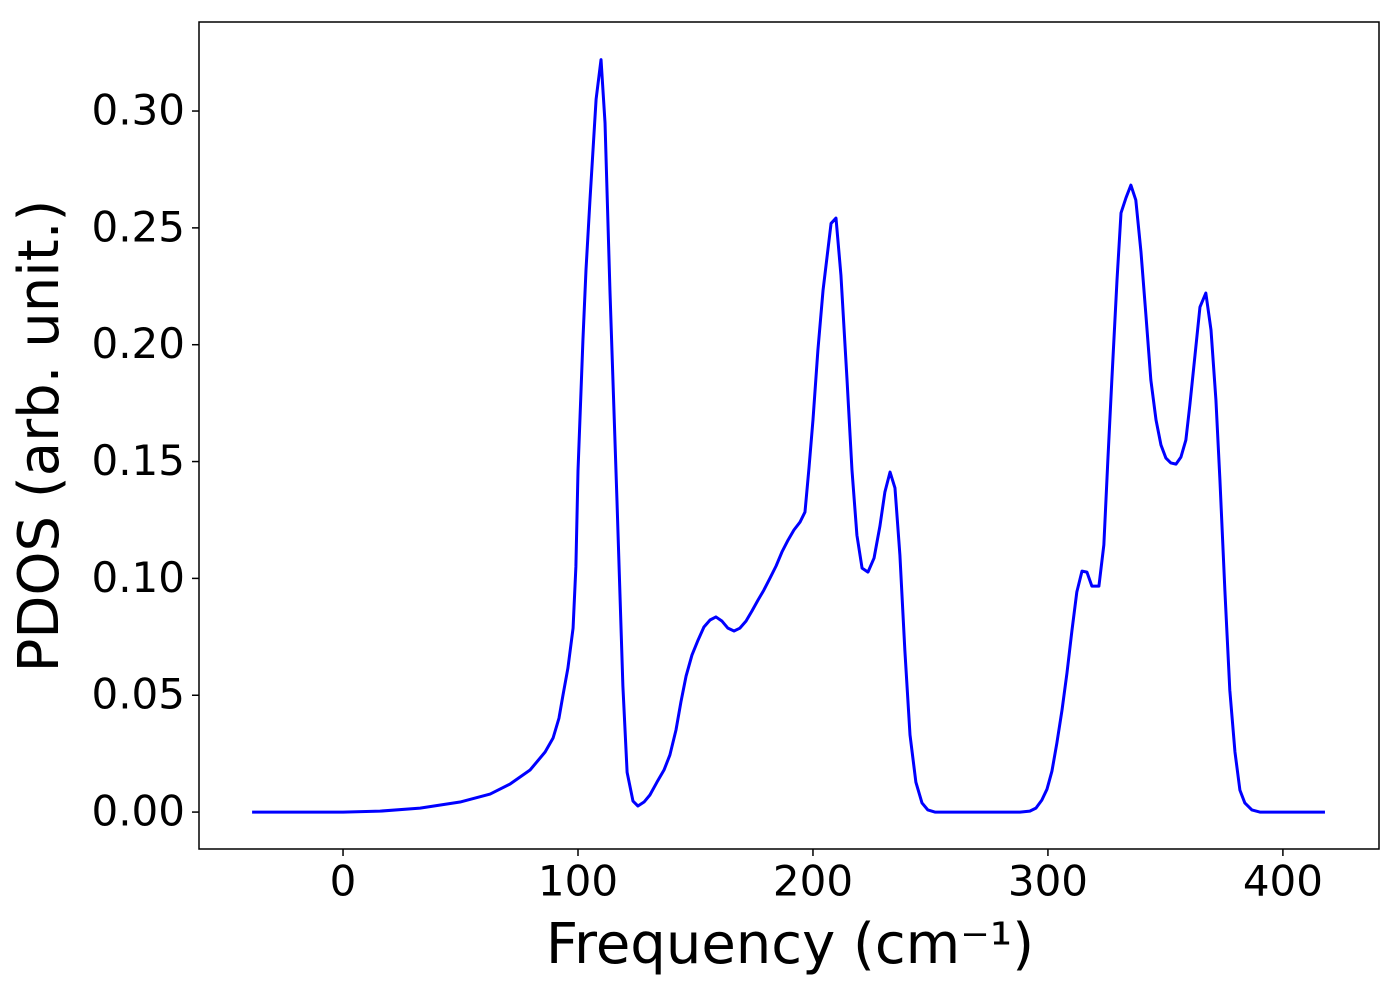 The width and height of the screenshot is (1400, 1000). I want to click on x-axis-label: Frequency (cm⁻¹), so click(790, 944).